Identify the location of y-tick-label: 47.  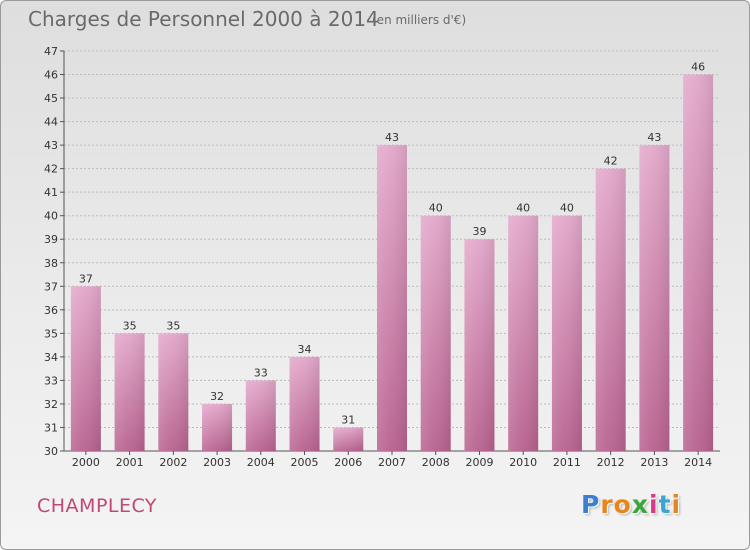
(51, 51).